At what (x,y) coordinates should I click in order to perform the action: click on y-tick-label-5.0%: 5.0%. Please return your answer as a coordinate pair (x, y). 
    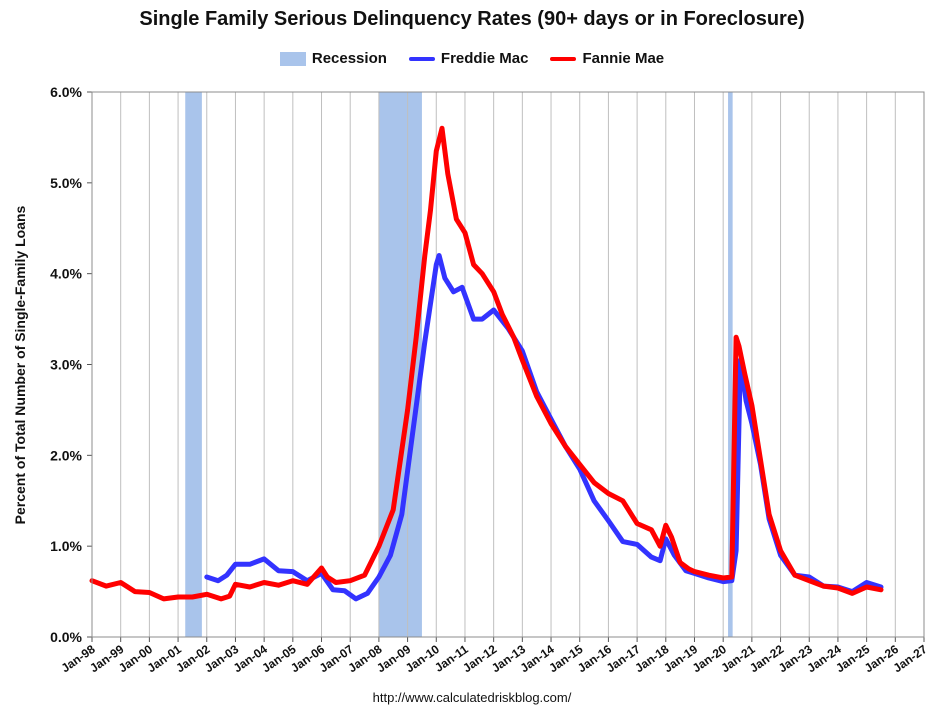
    Looking at the image, I should click on (66, 183).